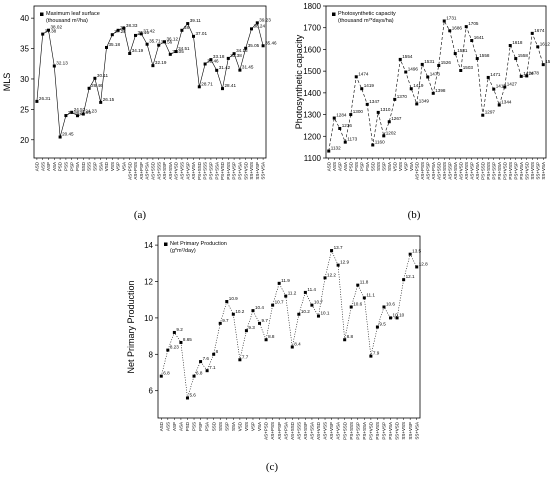  Describe the element at coordinates (260, 25) in the screenshot. I see `data-label: 38.24` at that location.